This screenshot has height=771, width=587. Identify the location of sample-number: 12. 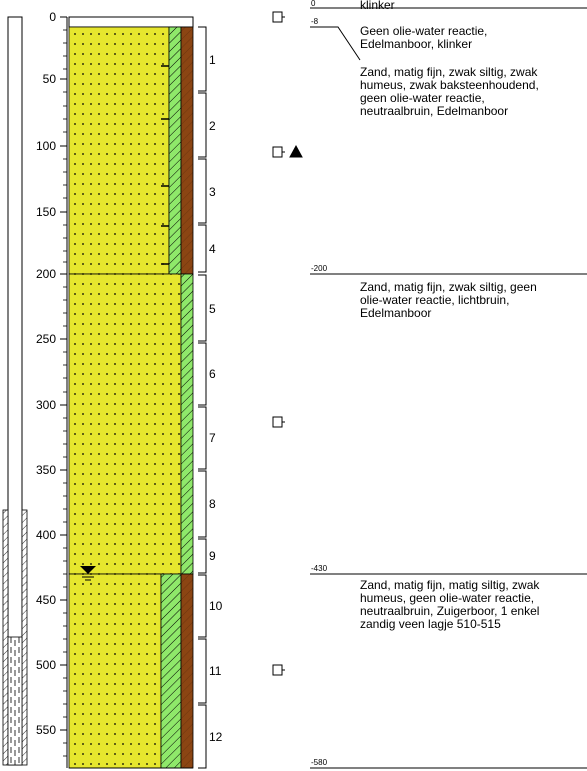
(216, 737).